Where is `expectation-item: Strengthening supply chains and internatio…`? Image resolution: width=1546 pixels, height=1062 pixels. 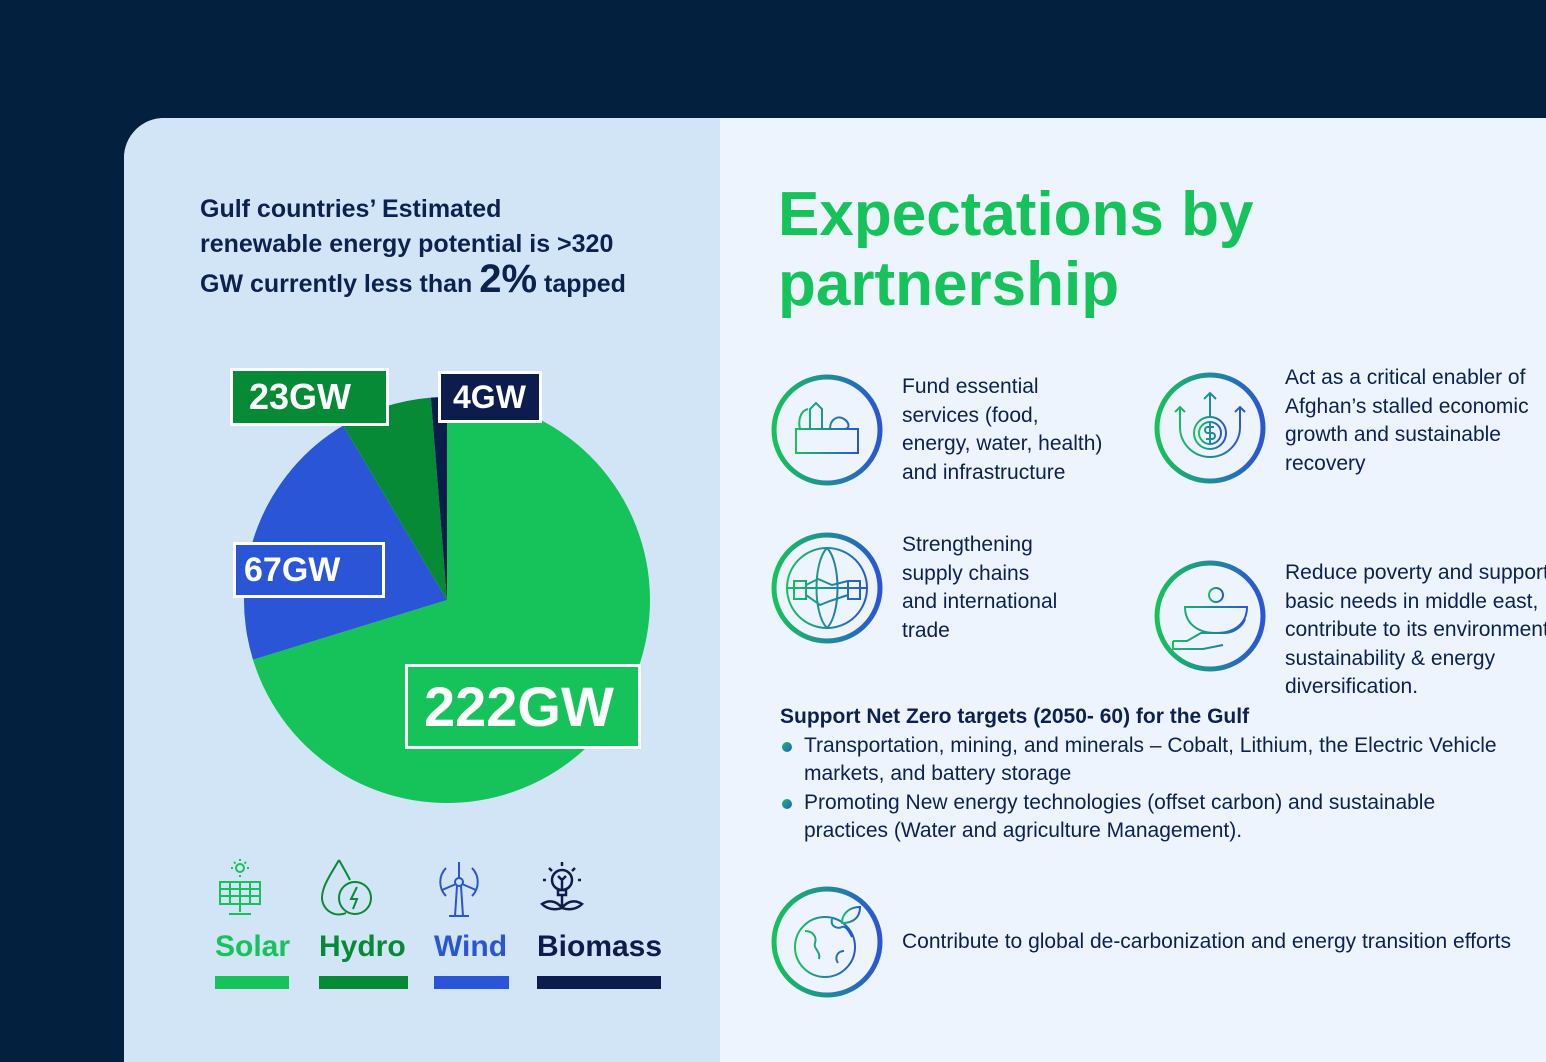 expectation-item: Strengthening supply chains and internatio… is located at coordinates (913, 588).